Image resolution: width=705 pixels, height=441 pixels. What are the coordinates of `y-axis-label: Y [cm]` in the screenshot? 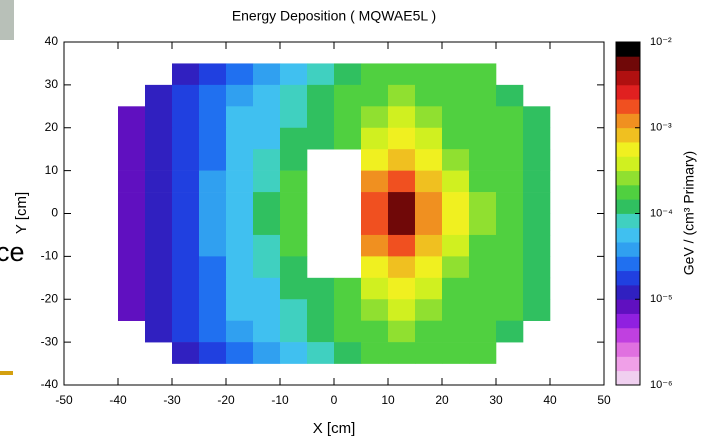 It's located at (21, 213).